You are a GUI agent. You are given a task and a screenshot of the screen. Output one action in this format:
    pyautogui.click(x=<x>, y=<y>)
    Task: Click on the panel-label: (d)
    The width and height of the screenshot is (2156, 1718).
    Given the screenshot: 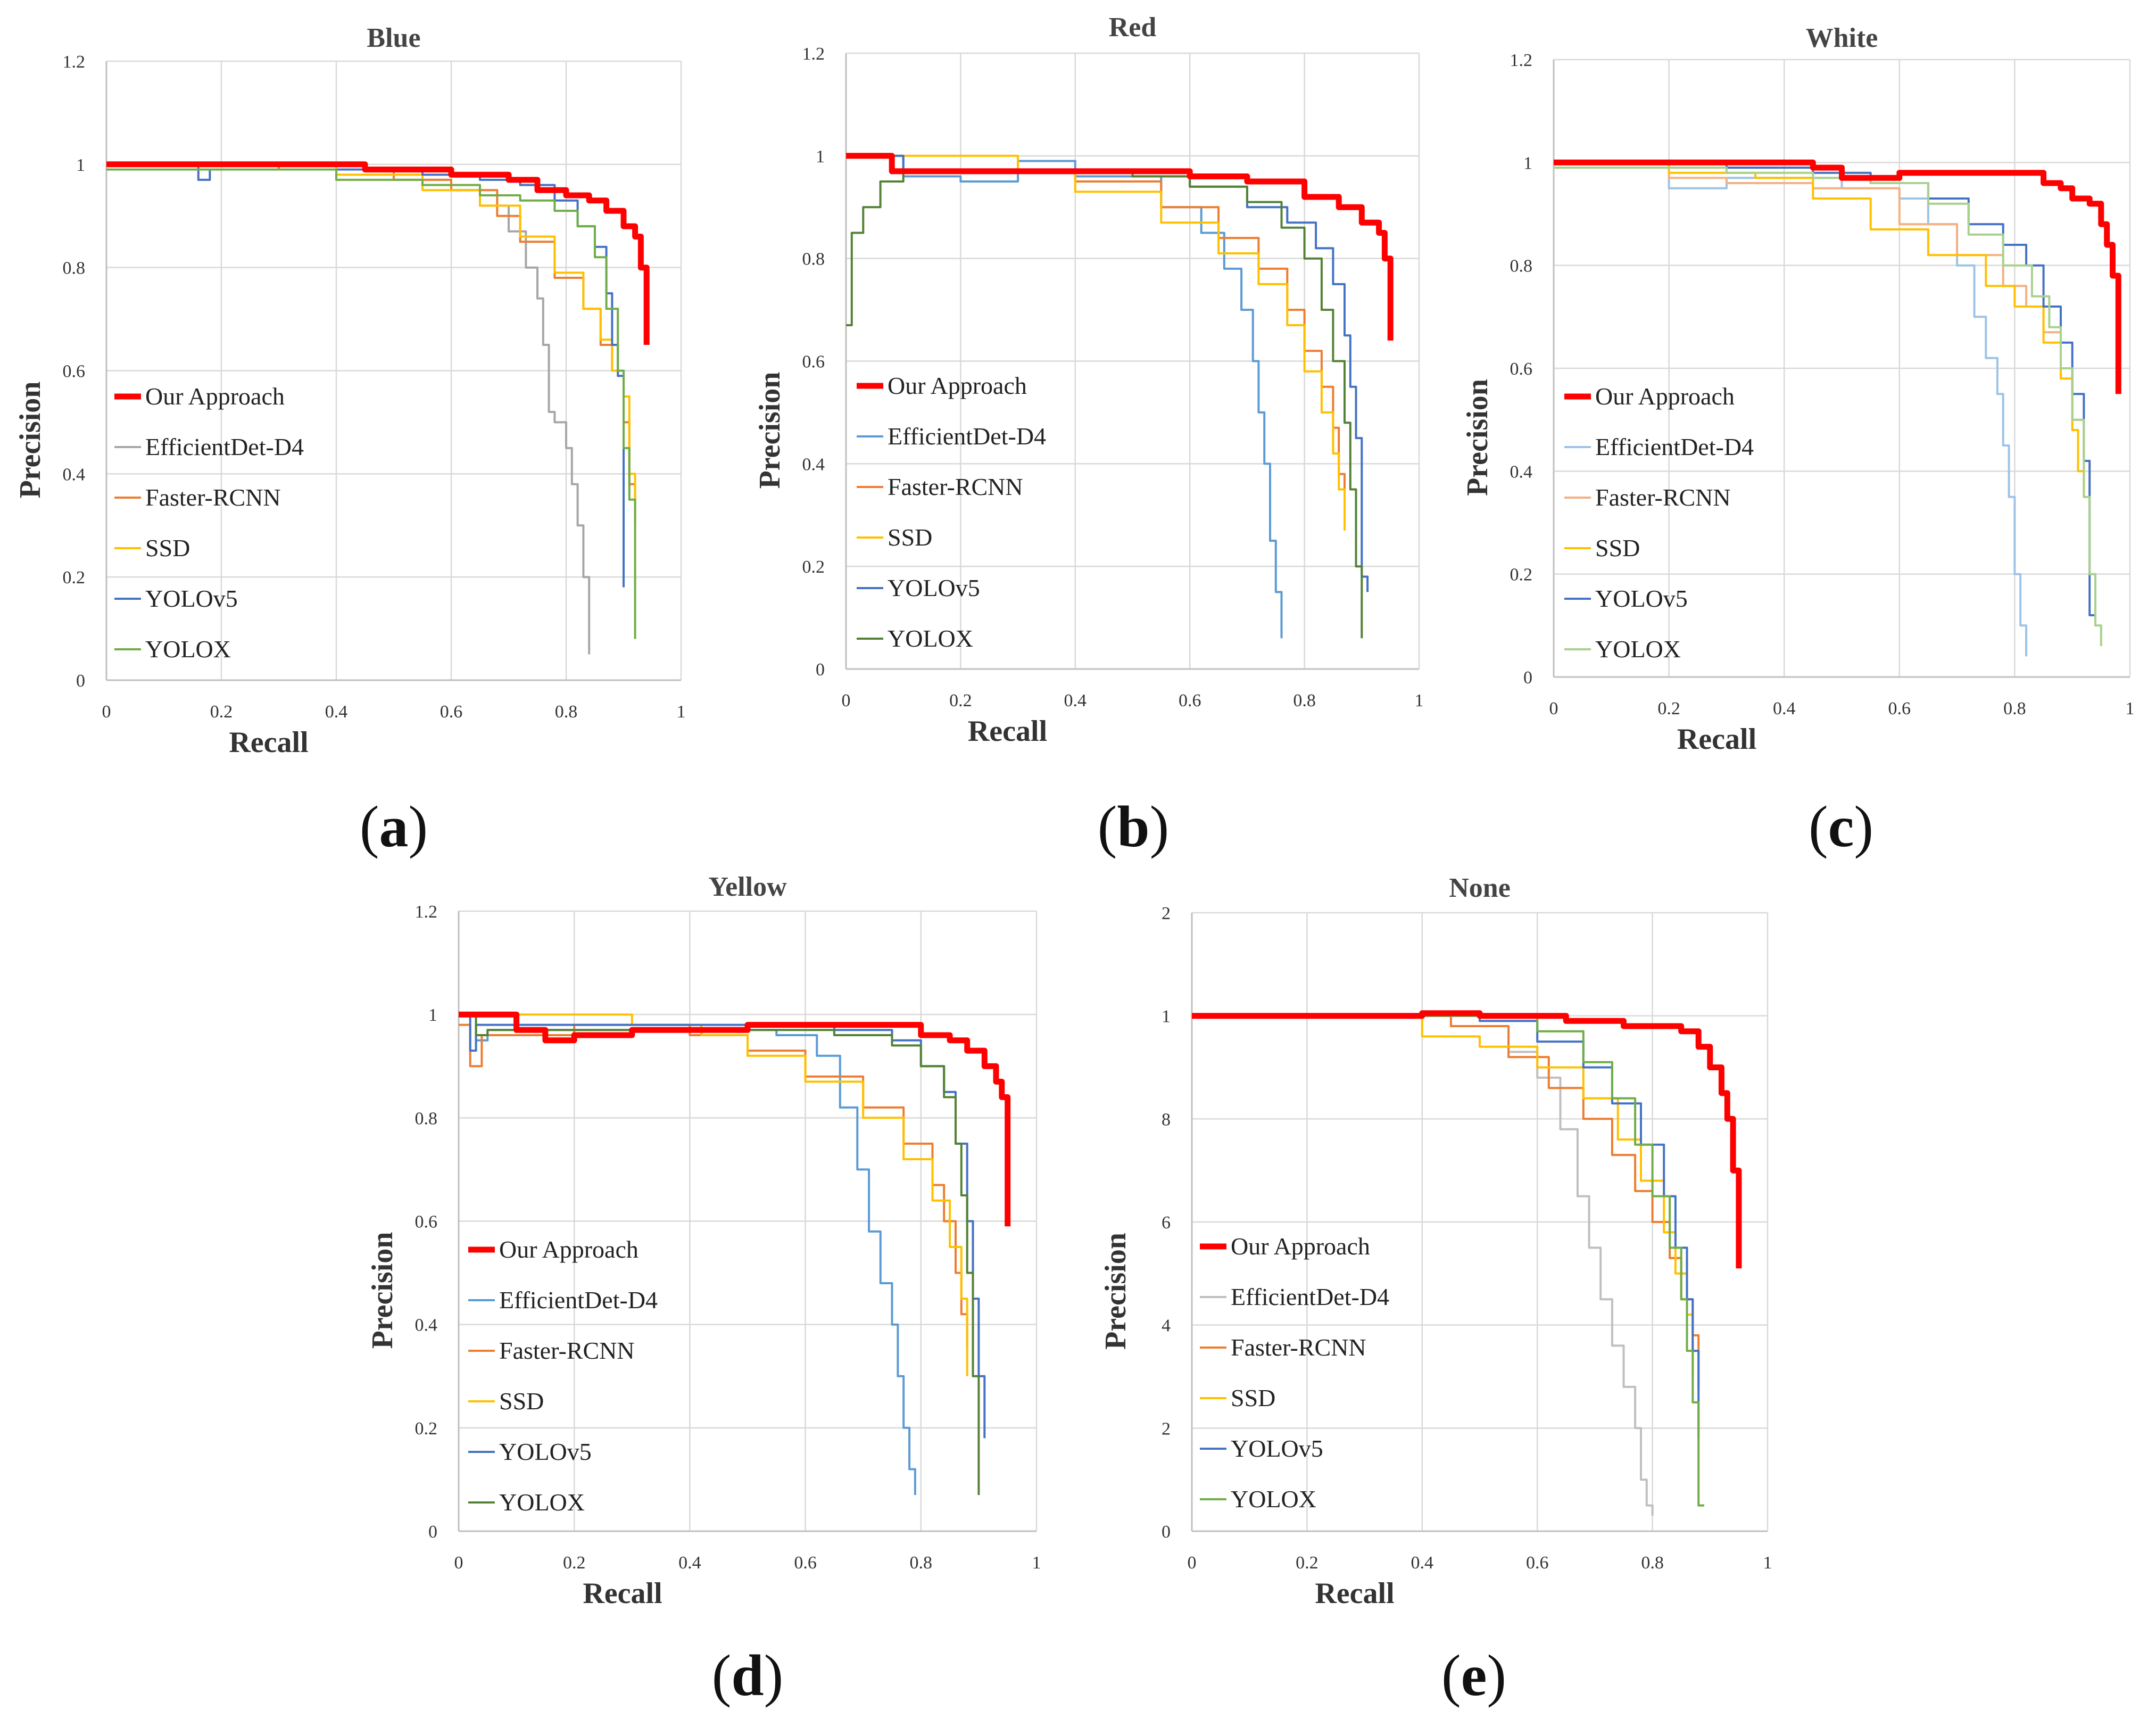 What is the action you would take?
    pyautogui.click(x=748, y=1675)
    